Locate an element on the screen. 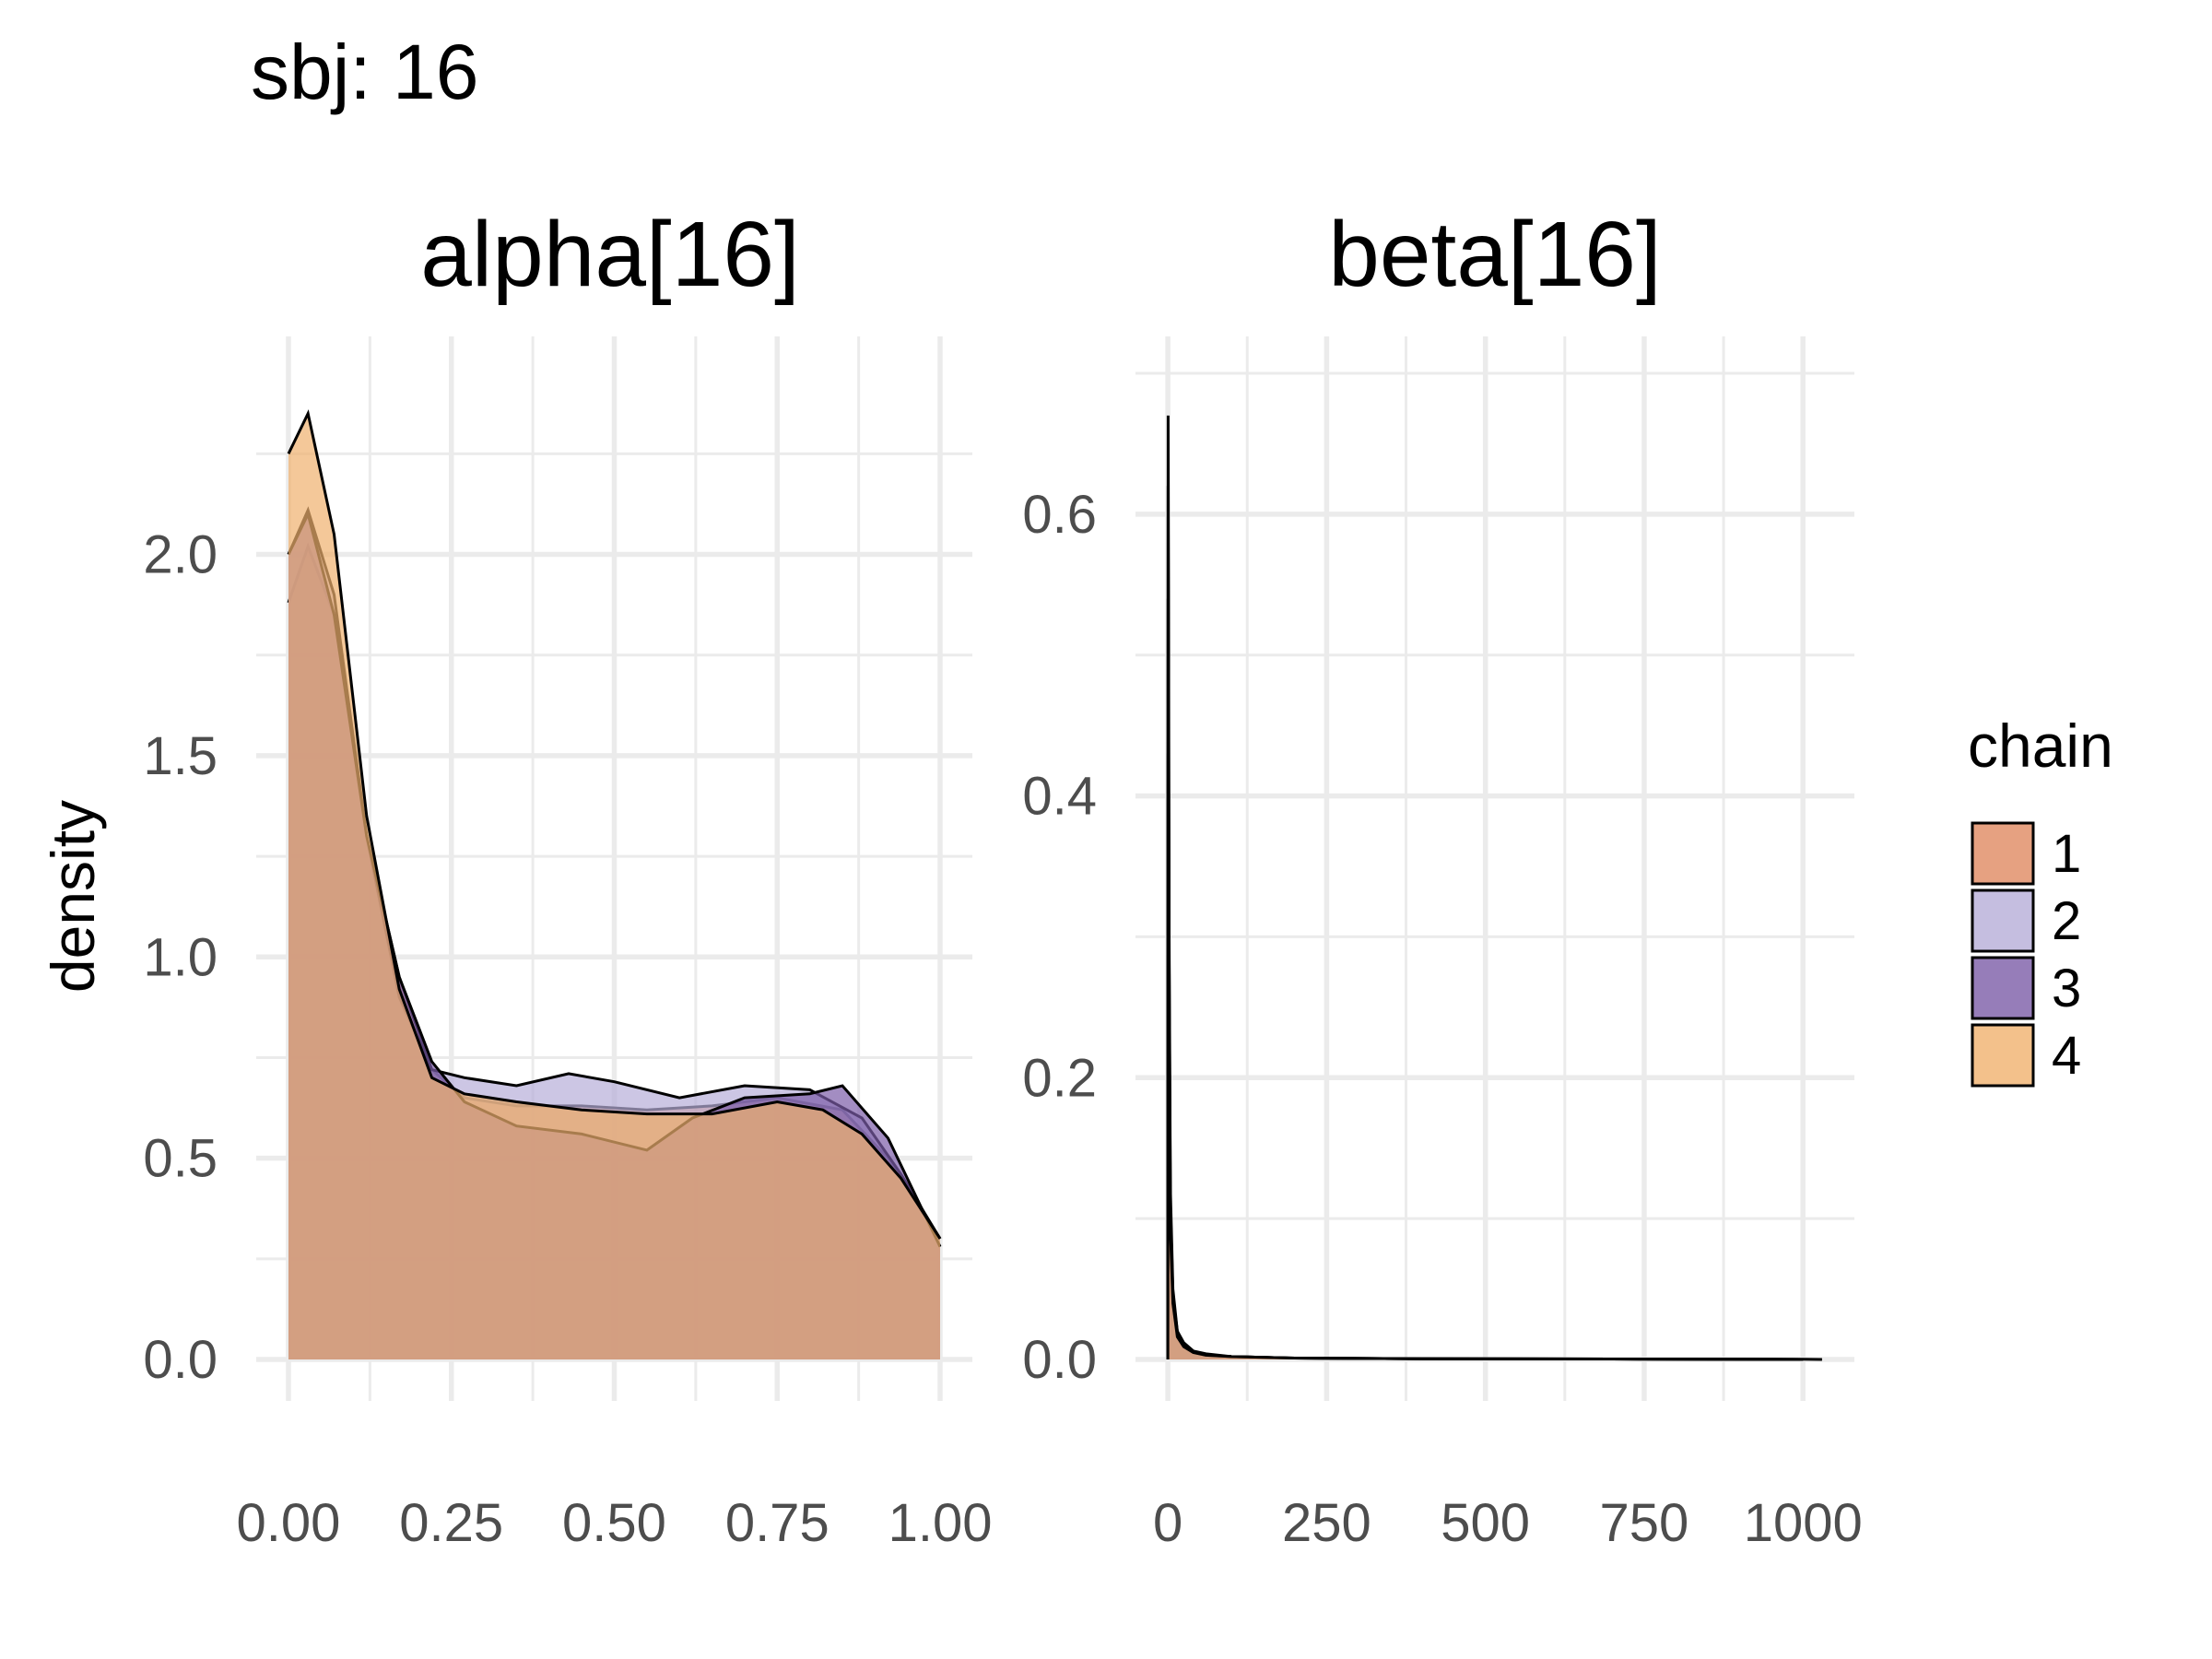 This screenshot has height=1659, width=2212. x-tick-label: 0 is located at coordinates (1167, 1523).